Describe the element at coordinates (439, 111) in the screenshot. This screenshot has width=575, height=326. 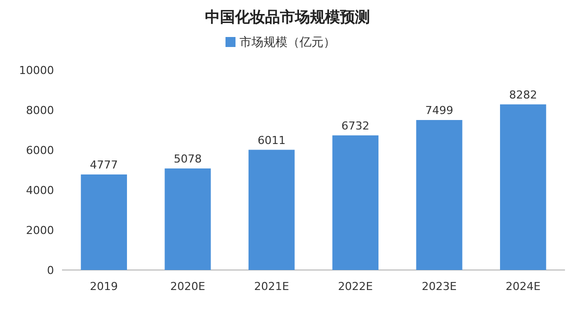
I see `data-label: 7499` at that location.